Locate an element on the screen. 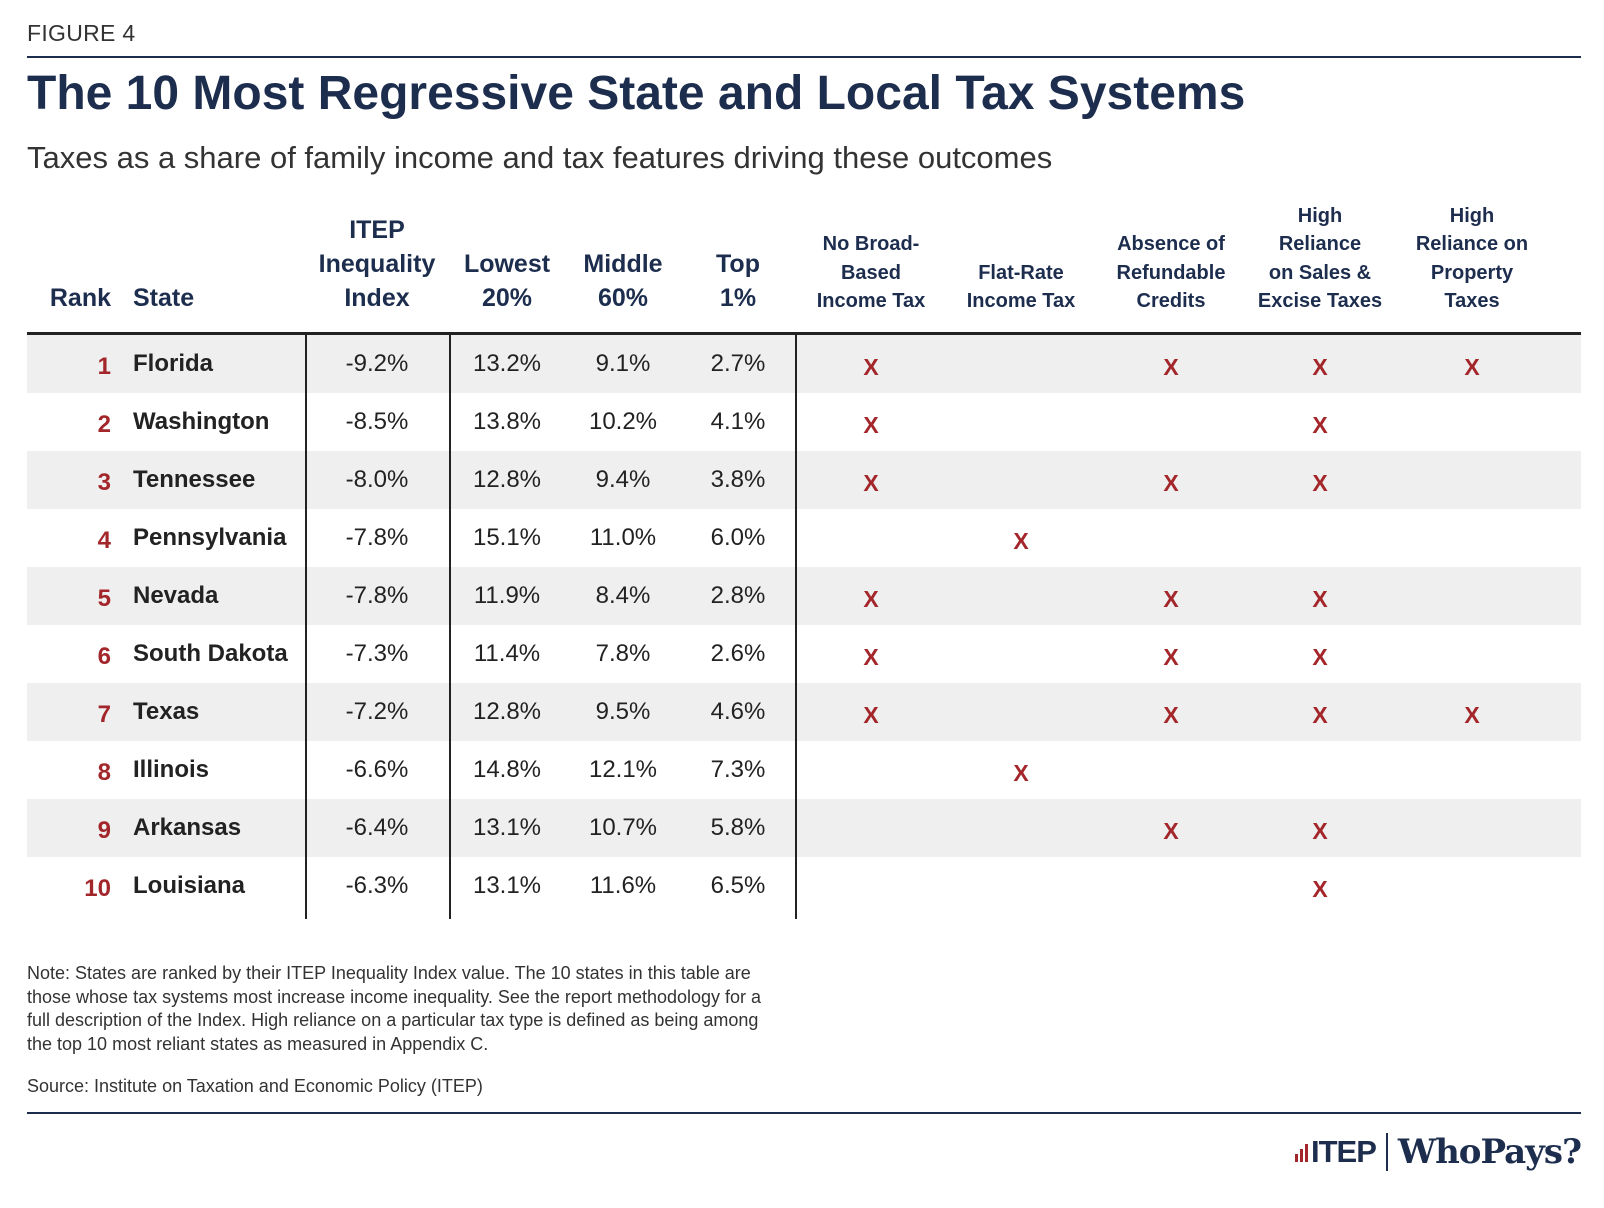  cell-rank: 10 is located at coordinates (97, 888).